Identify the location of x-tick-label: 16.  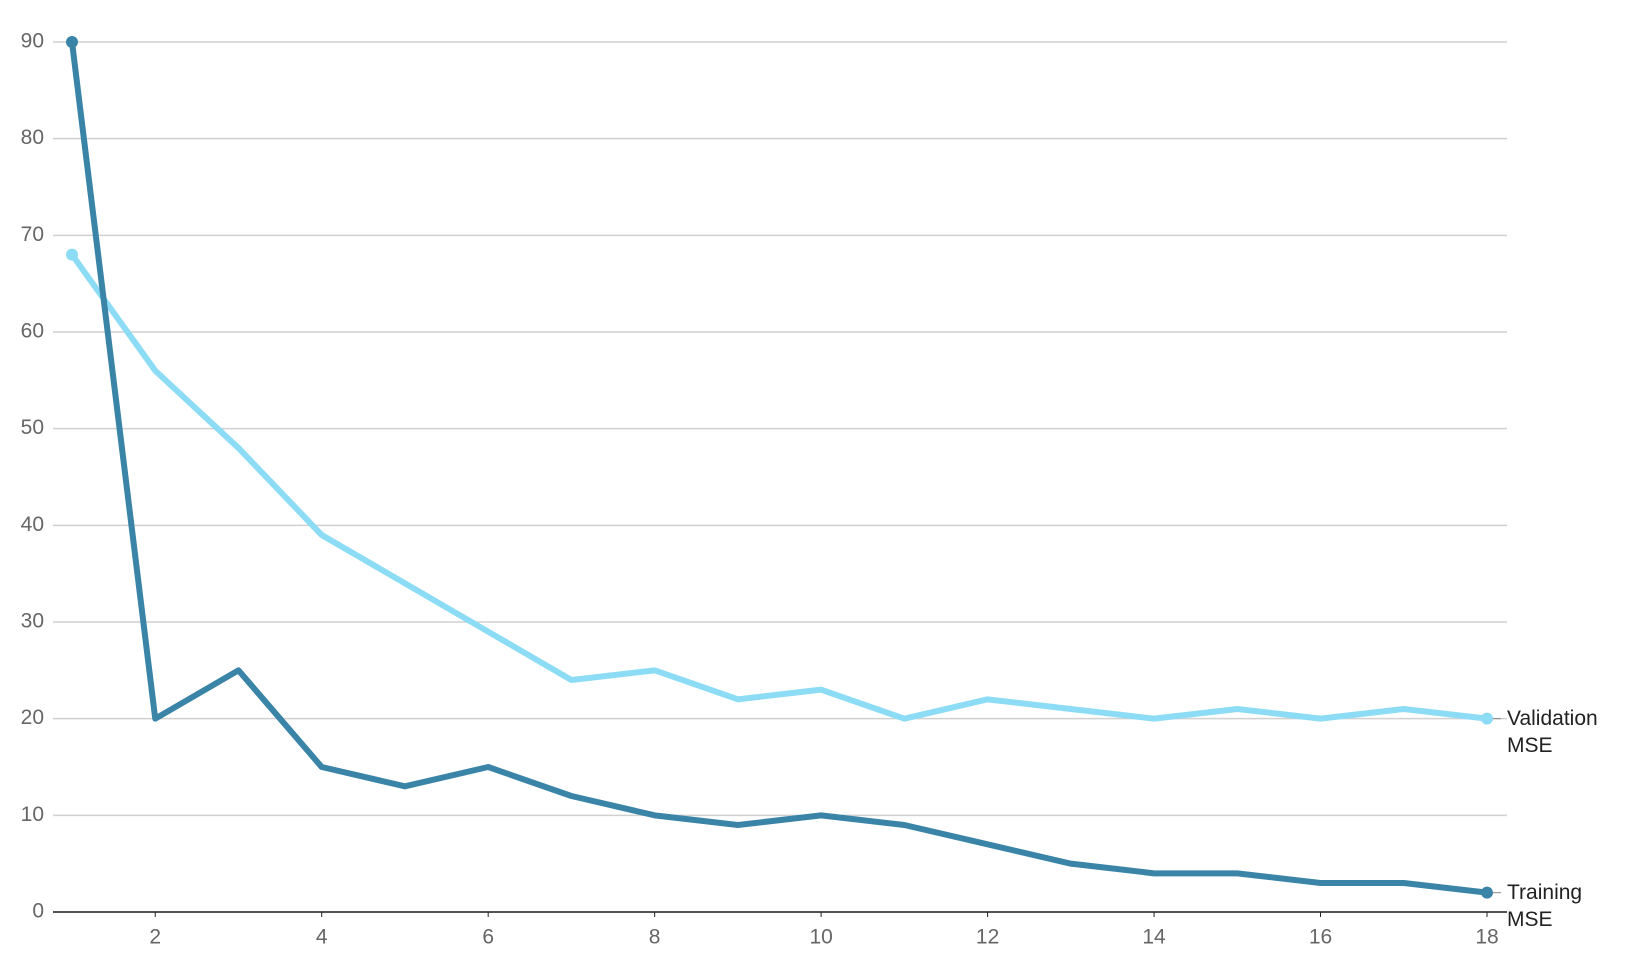
(1320, 937).